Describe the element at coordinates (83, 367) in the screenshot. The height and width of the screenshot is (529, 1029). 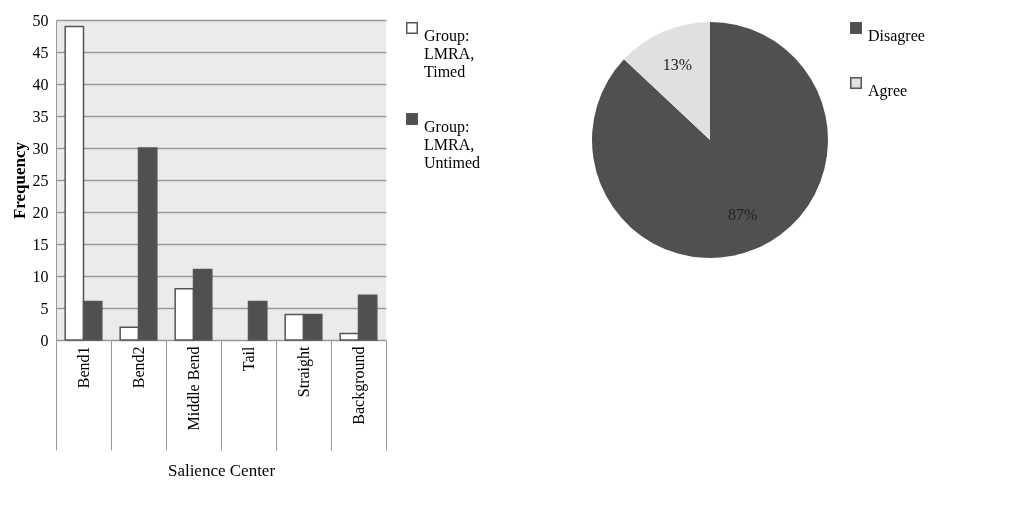
I see `x-tick-label: Bend1` at that location.